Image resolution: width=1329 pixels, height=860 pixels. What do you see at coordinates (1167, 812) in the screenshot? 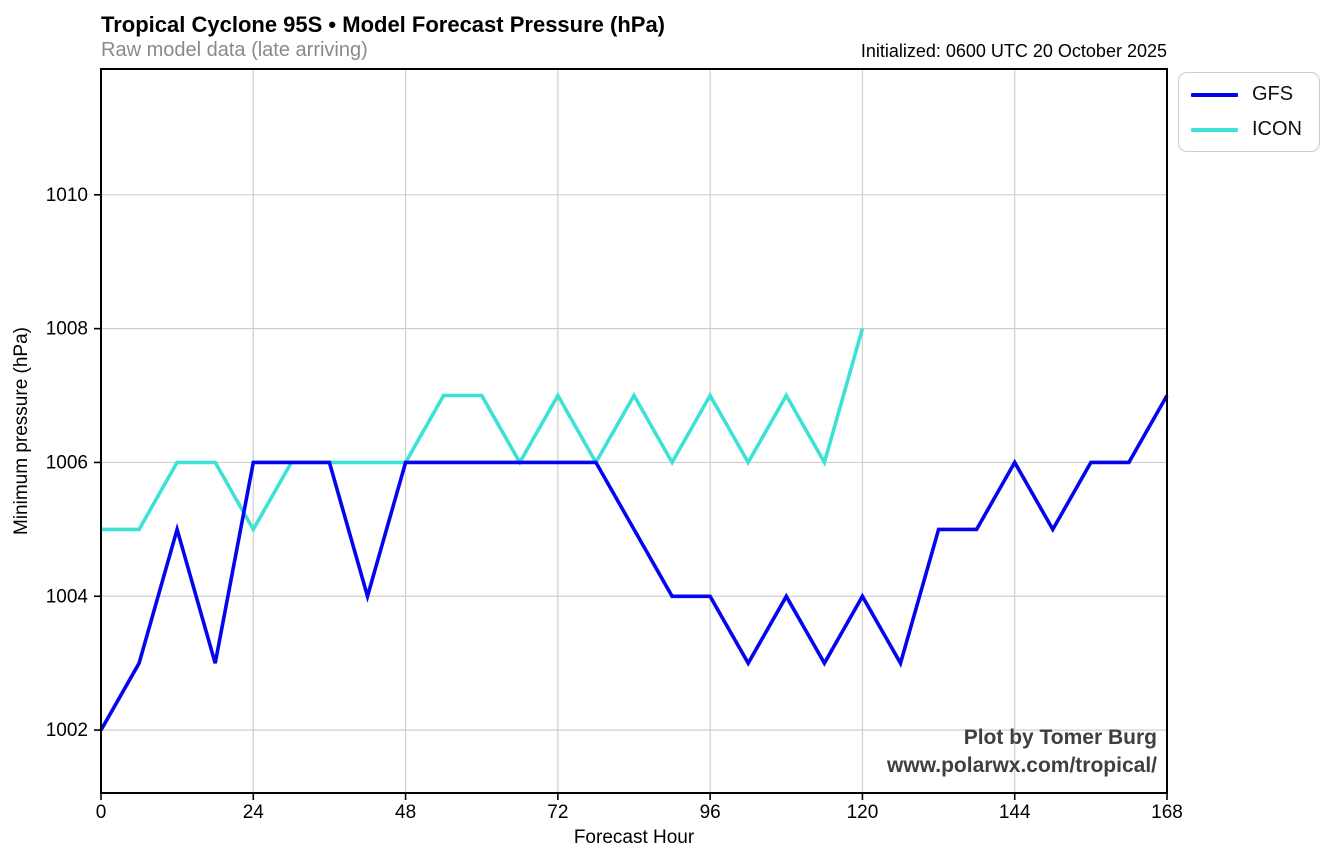
I see `x-tick-label: 168` at bounding box center [1167, 812].